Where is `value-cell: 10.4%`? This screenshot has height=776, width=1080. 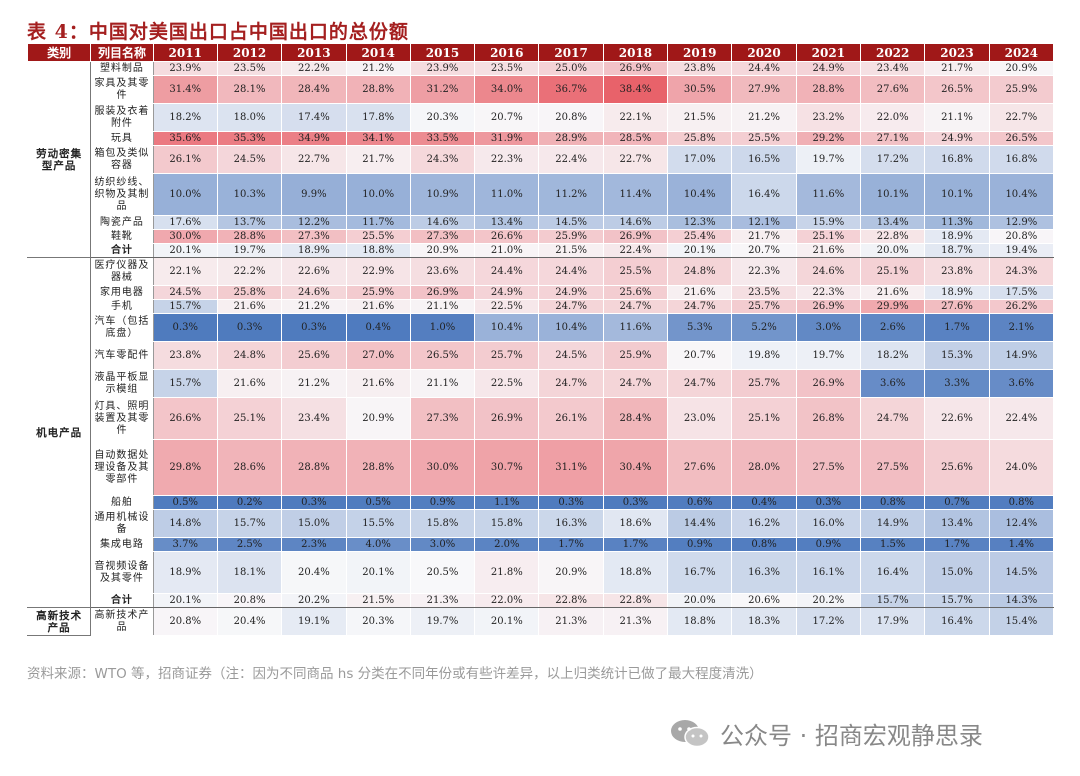 value-cell: 10.4% is located at coordinates (1021, 194).